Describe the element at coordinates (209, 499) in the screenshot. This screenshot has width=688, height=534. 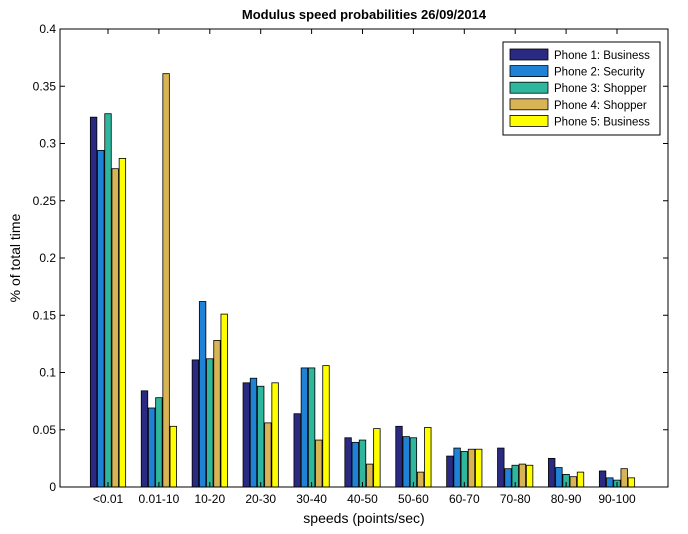
I see `x-tick-label: 10-20` at that location.